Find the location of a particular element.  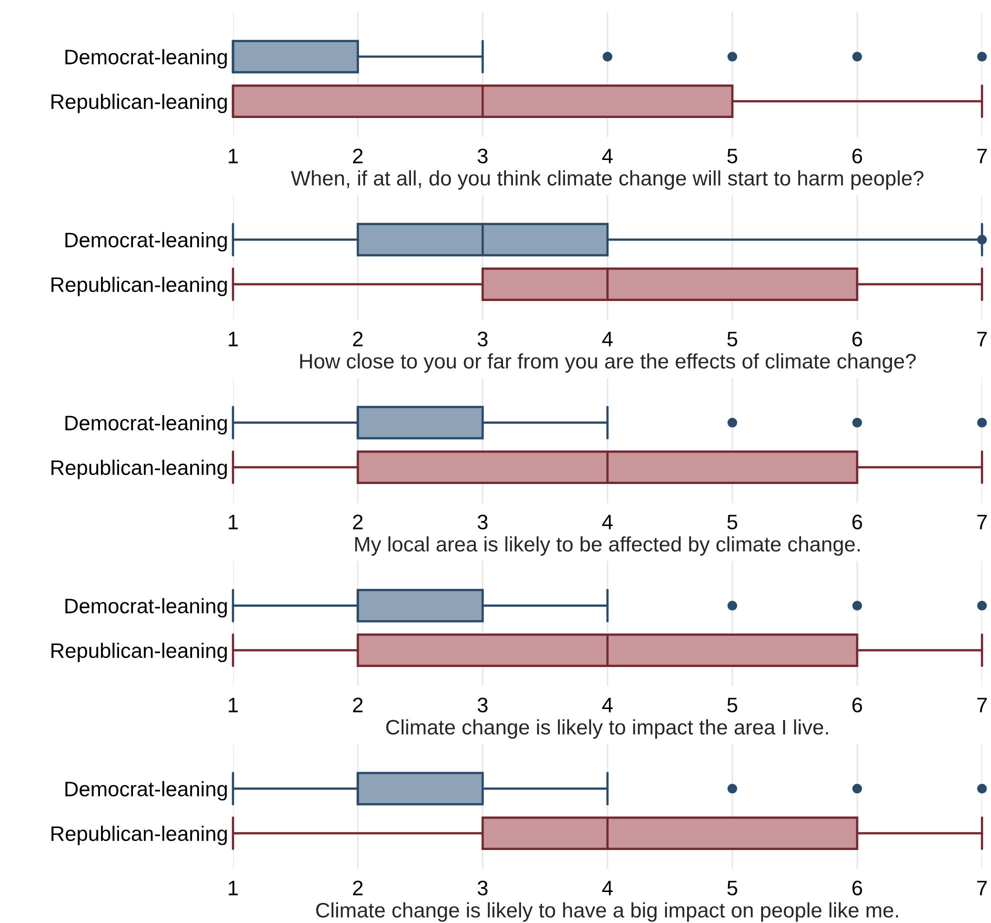

x-axis-title: Climate change is likely to have a big impact on people like me. is located at coordinates (607, 912).